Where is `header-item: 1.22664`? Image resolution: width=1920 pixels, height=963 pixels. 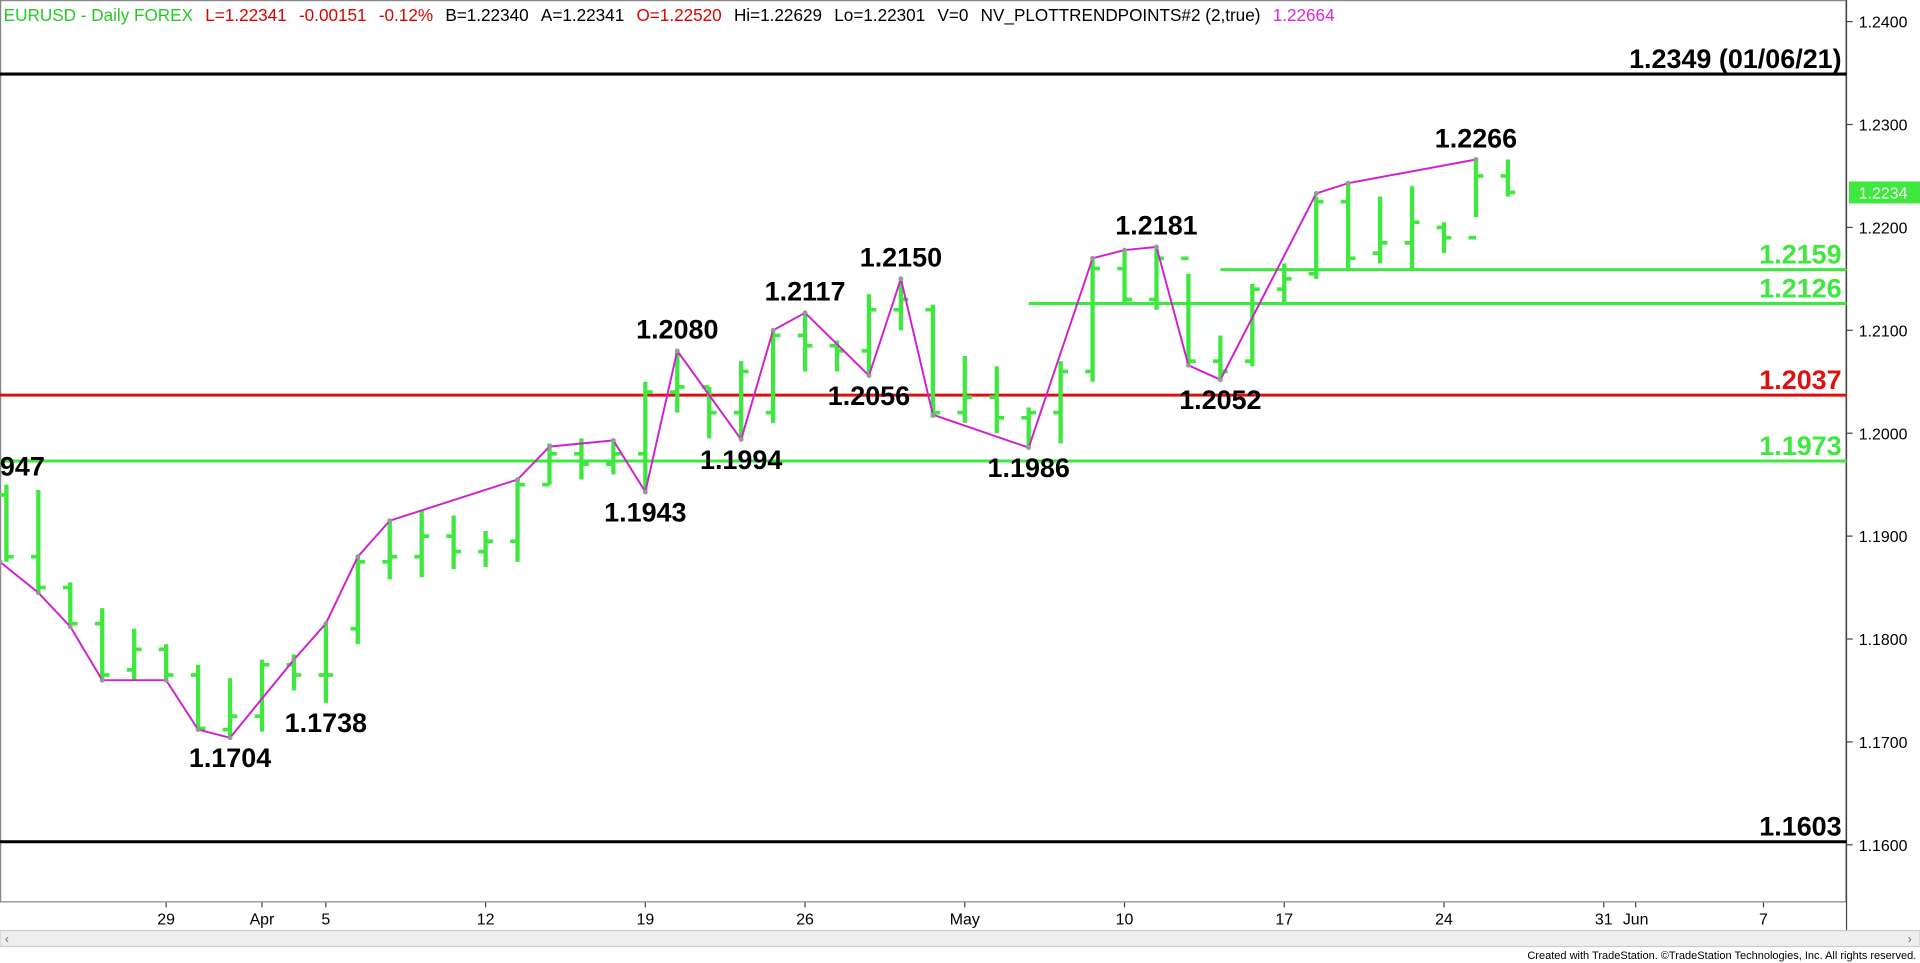
header-item: 1.22664 is located at coordinates (1304, 15).